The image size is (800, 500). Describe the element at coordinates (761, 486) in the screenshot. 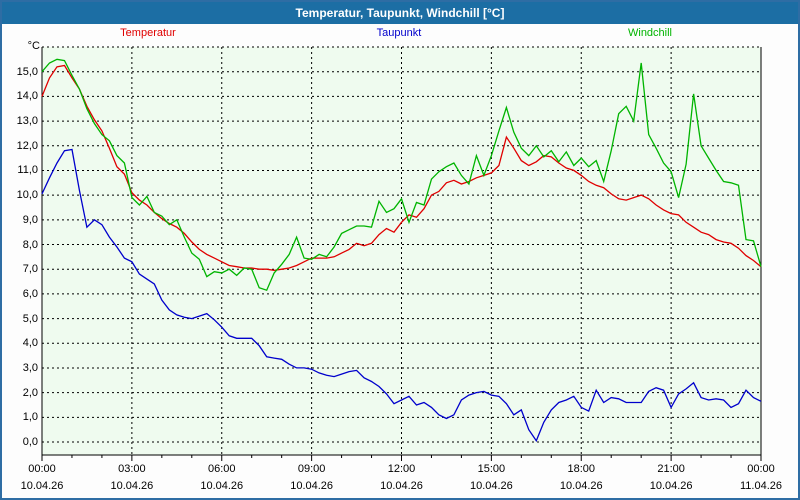

I see `x-tick-date-label: 11.04.26` at that location.